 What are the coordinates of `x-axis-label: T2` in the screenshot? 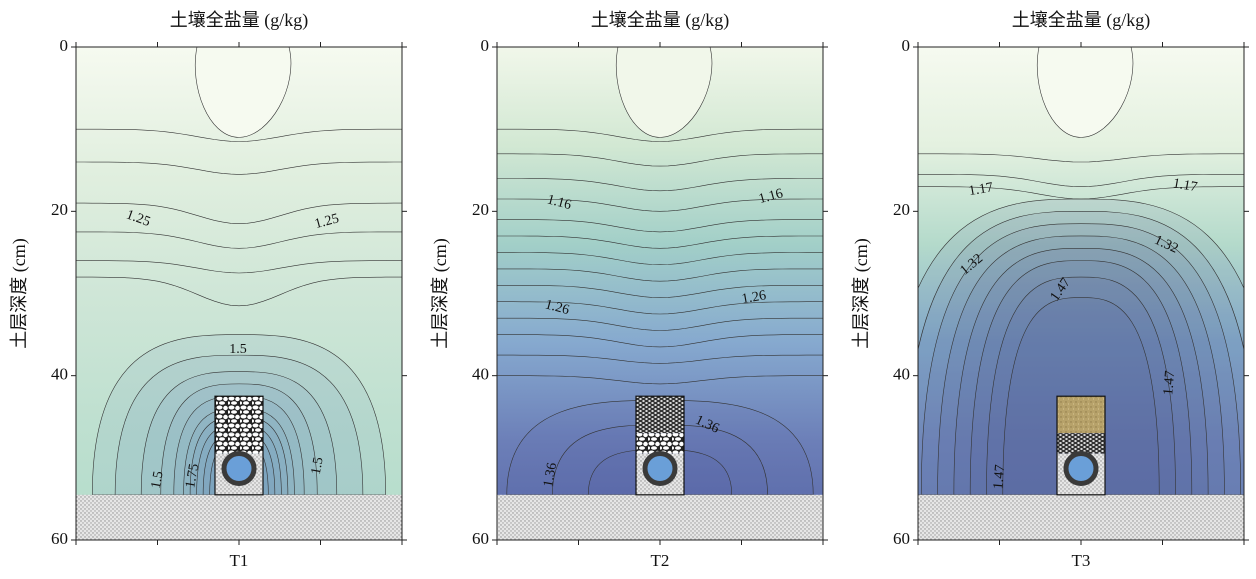 It's located at (660, 560).